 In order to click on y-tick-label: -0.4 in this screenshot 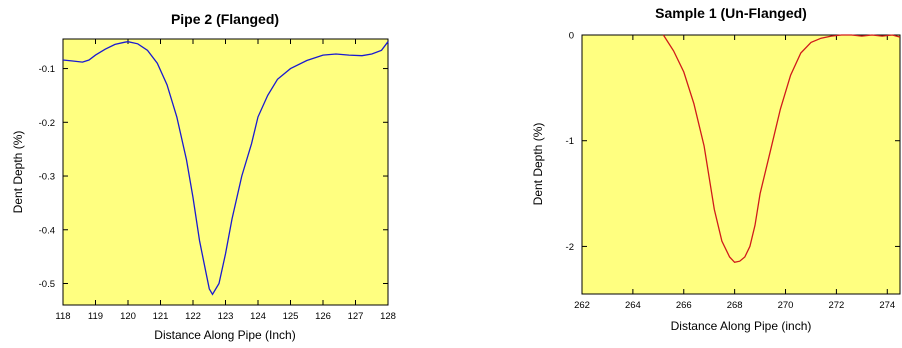, I will do `click(47, 230)`.